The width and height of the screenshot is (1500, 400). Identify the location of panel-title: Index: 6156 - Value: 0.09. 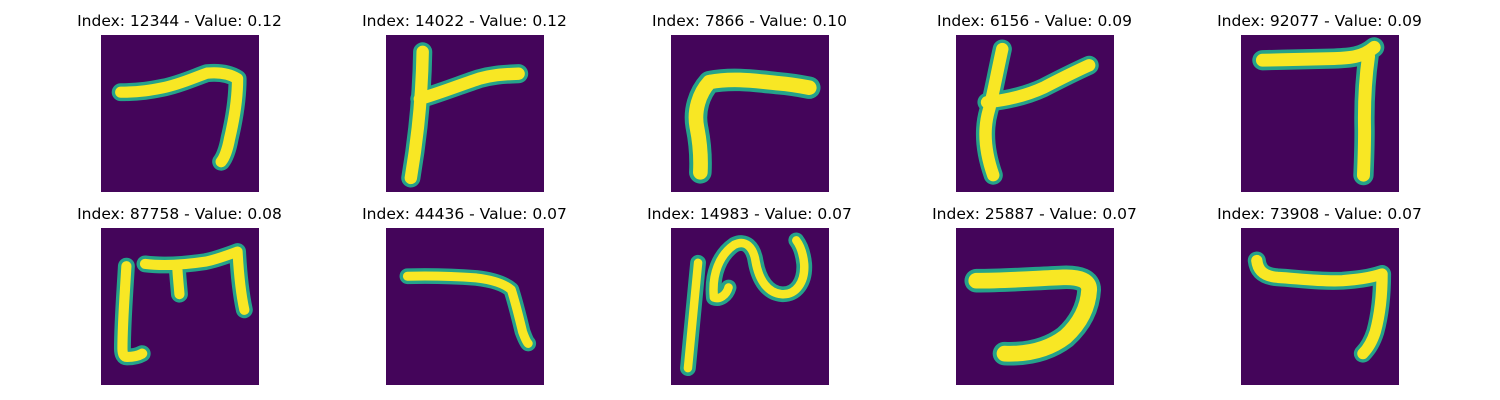
(1034, 21).